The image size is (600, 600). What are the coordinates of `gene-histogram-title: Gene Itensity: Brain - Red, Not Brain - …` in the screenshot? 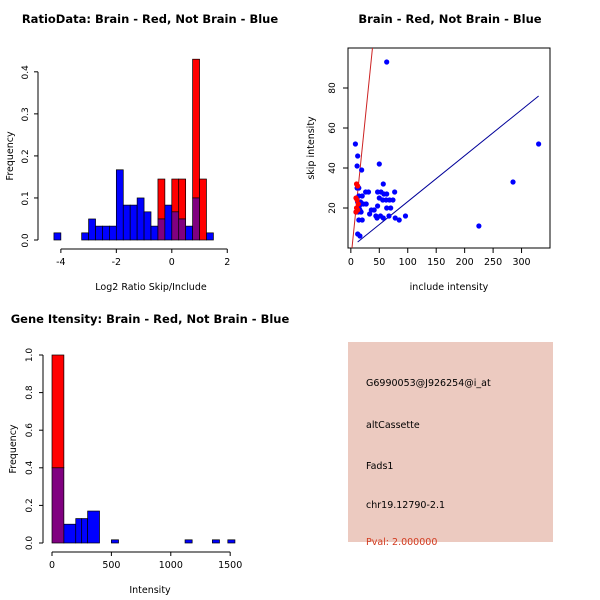 It's located at (150, 319).